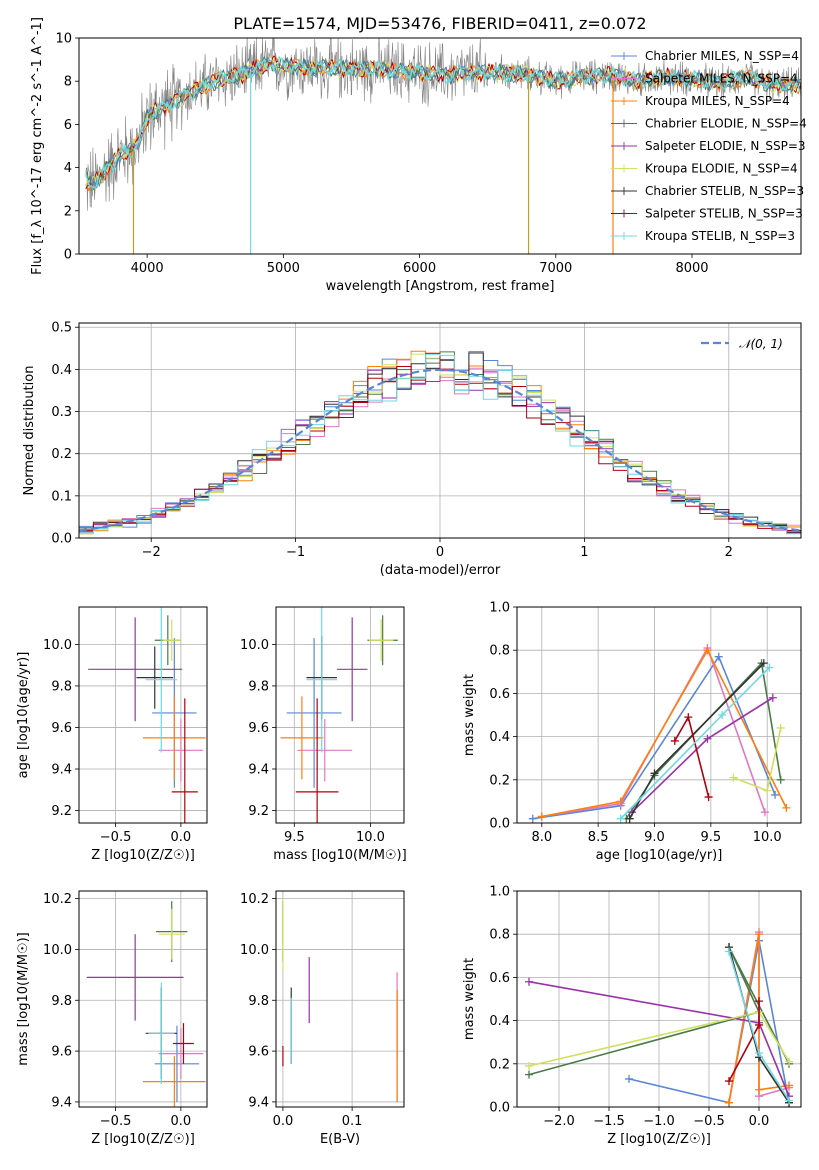 The width and height of the screenshot is (819, 1170). I want to click on y-tick-label: 0.8, so click(499, 935).